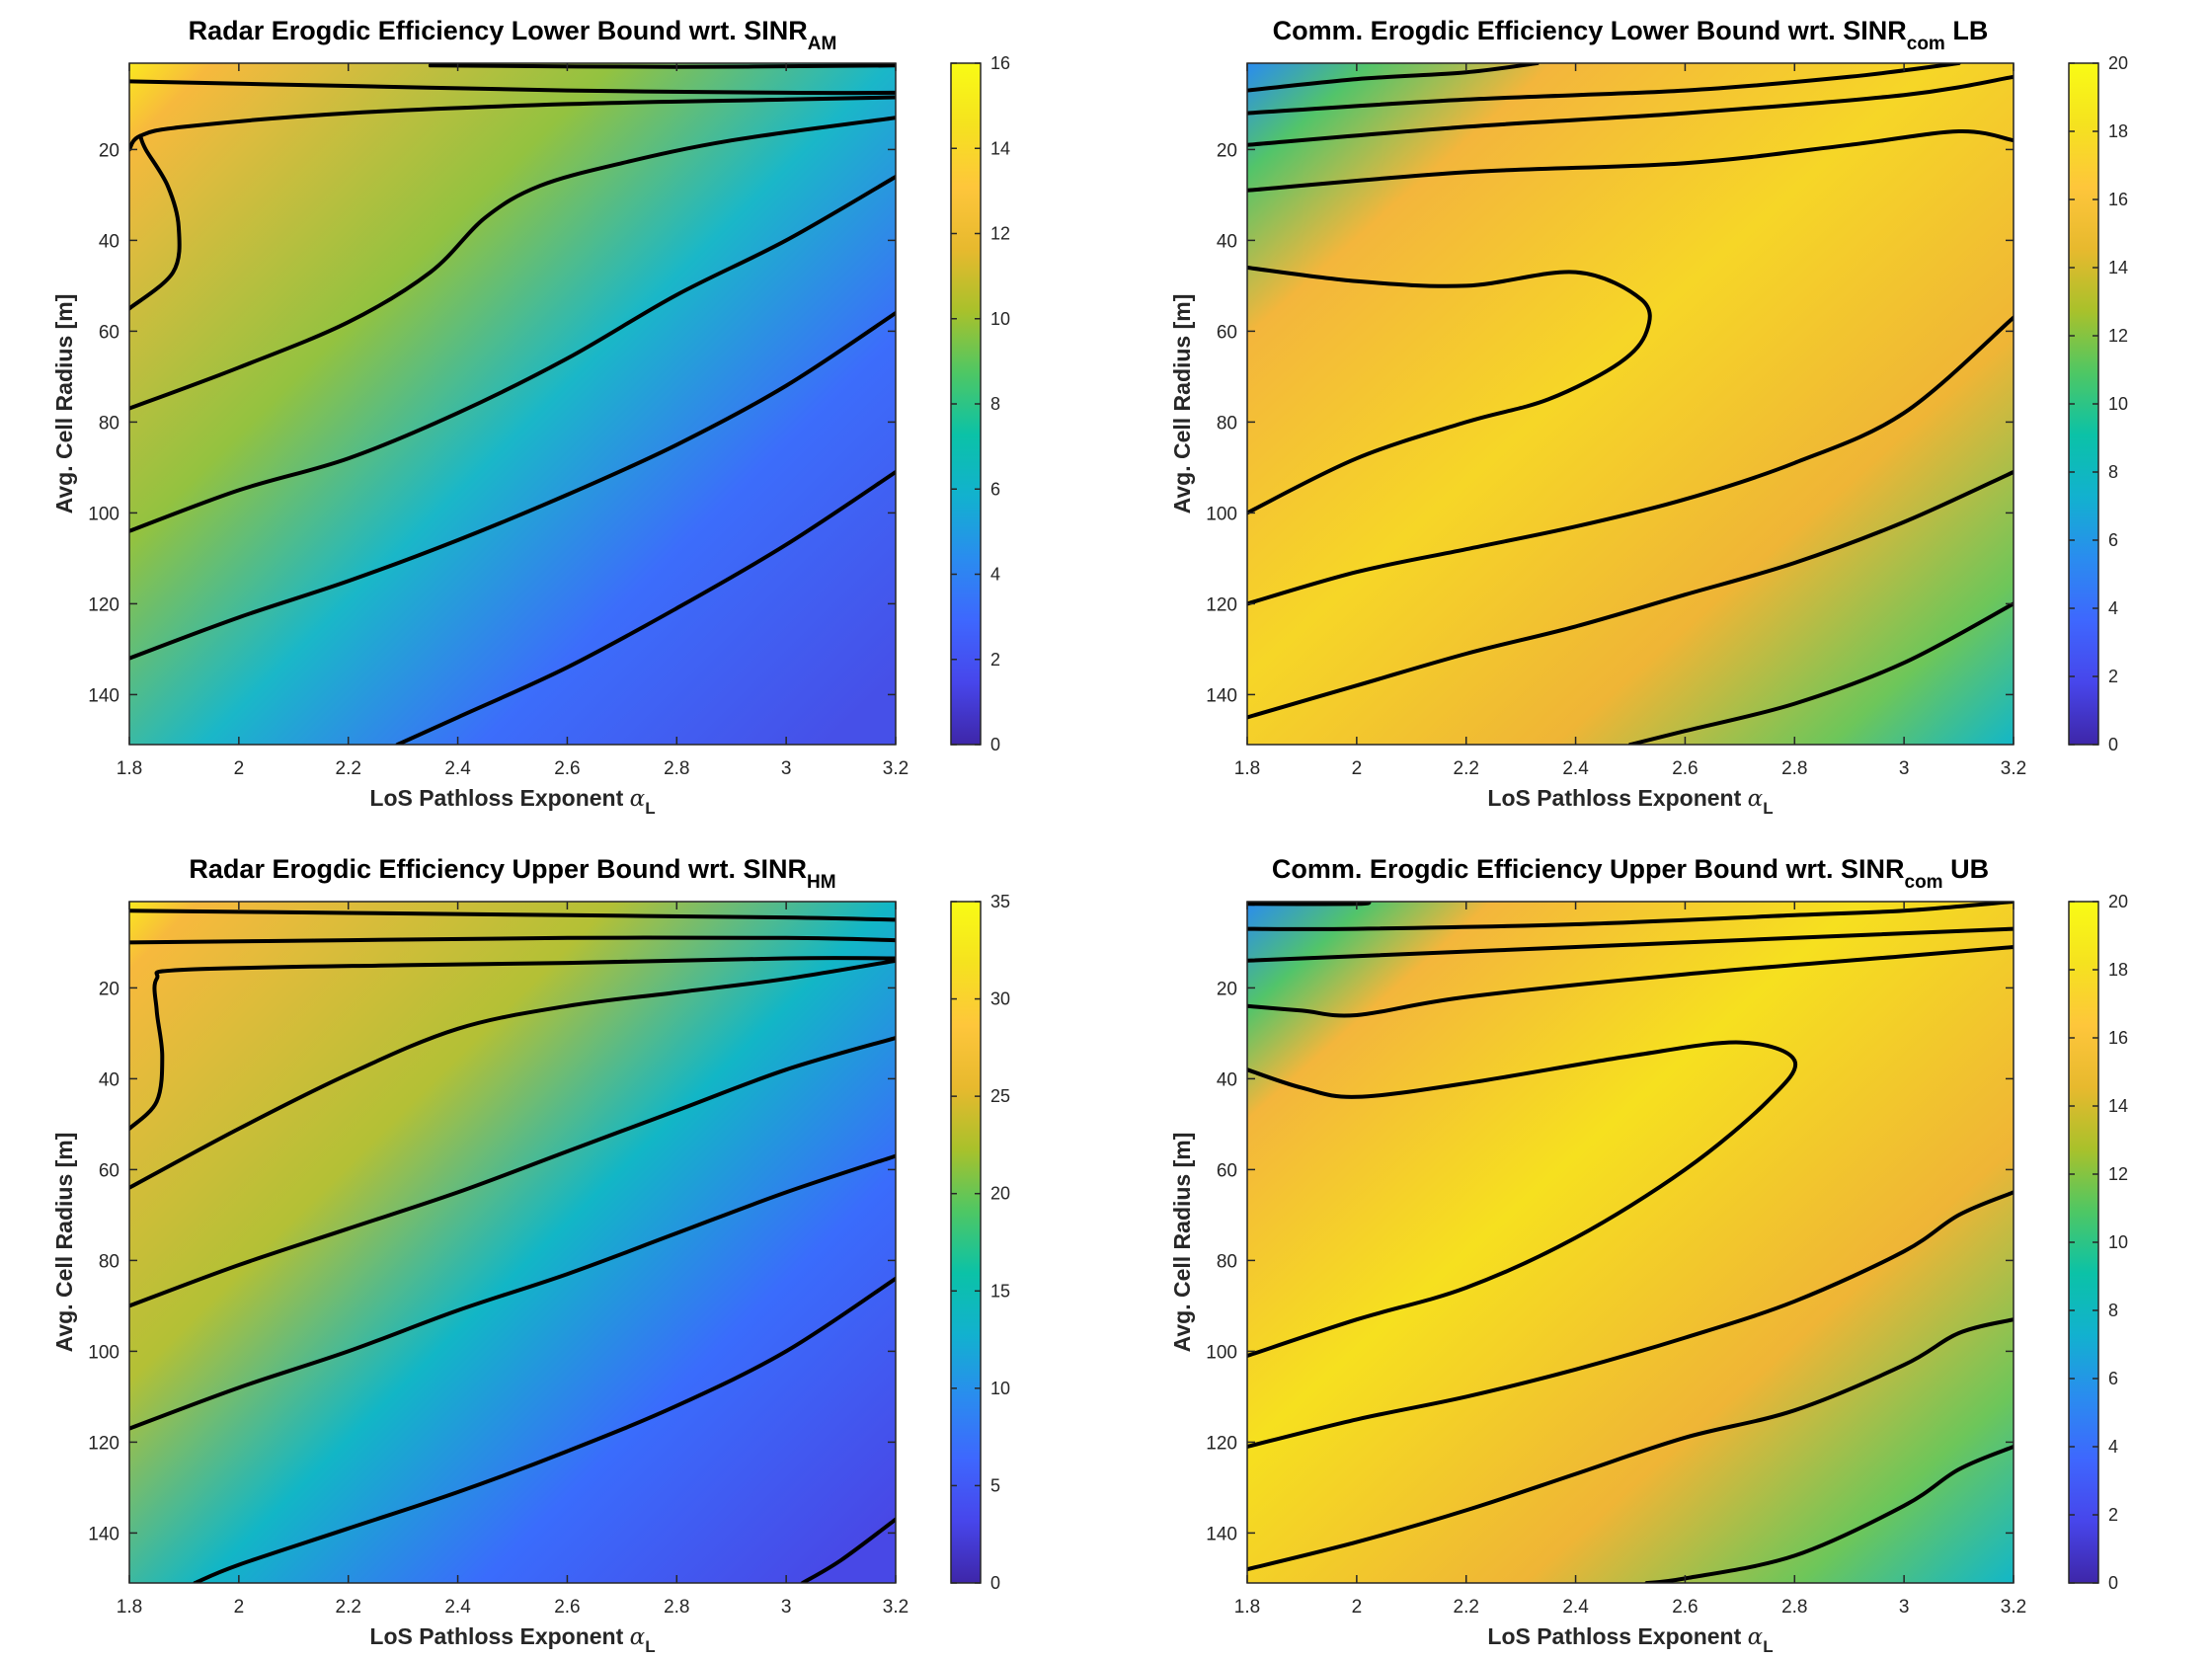 The height and width of the screenshot is (1659, 2212). What do you see at coordinates (980, 404) in the screenshot?
I see `colorbar: 0 2 4 6 8 10 12 14 16` at bounding box center [980, 404].